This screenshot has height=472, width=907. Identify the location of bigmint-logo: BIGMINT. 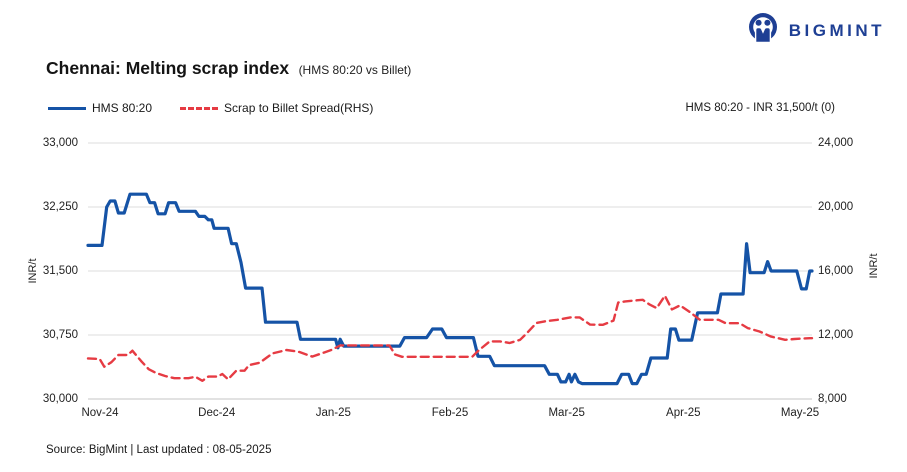
(815, 30).